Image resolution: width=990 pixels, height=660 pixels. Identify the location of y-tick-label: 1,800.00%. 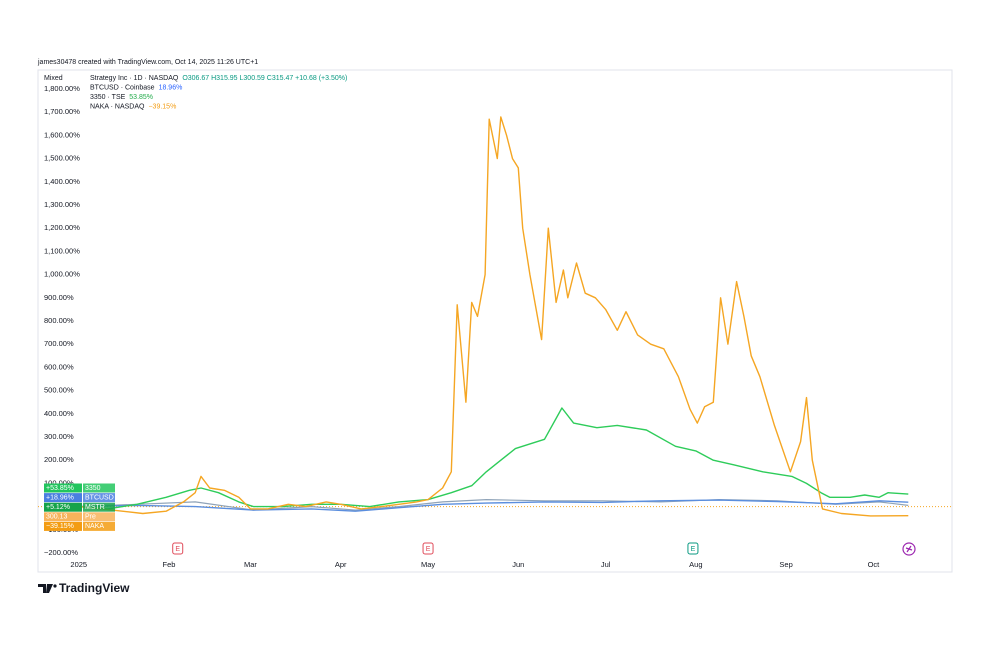
(62, 88).